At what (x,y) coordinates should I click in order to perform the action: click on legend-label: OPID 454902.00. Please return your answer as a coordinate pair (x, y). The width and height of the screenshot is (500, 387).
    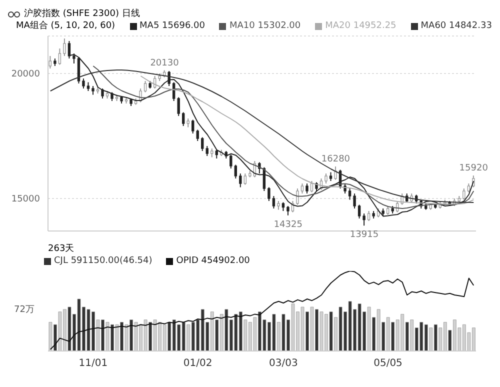
    Looking at the image, I should click on (212, 261).